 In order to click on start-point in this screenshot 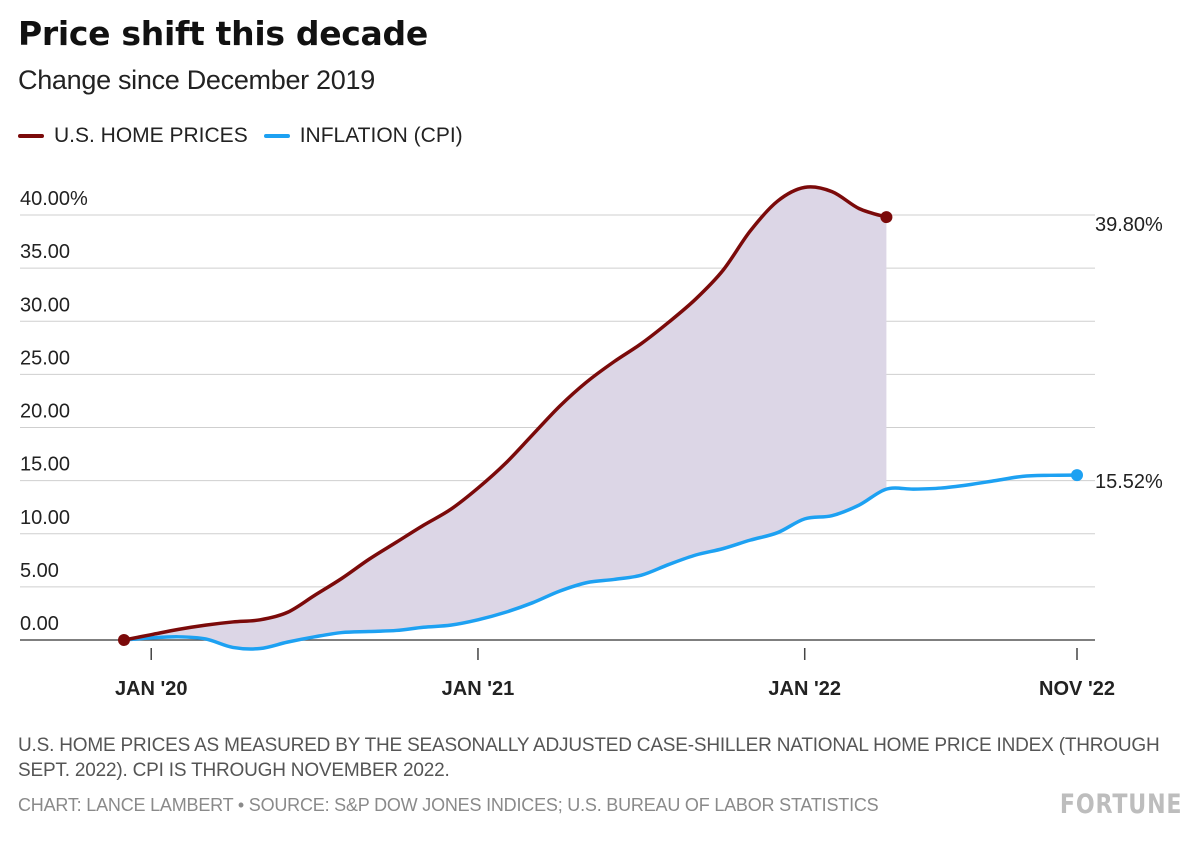, I will do `click(124, 640)`.